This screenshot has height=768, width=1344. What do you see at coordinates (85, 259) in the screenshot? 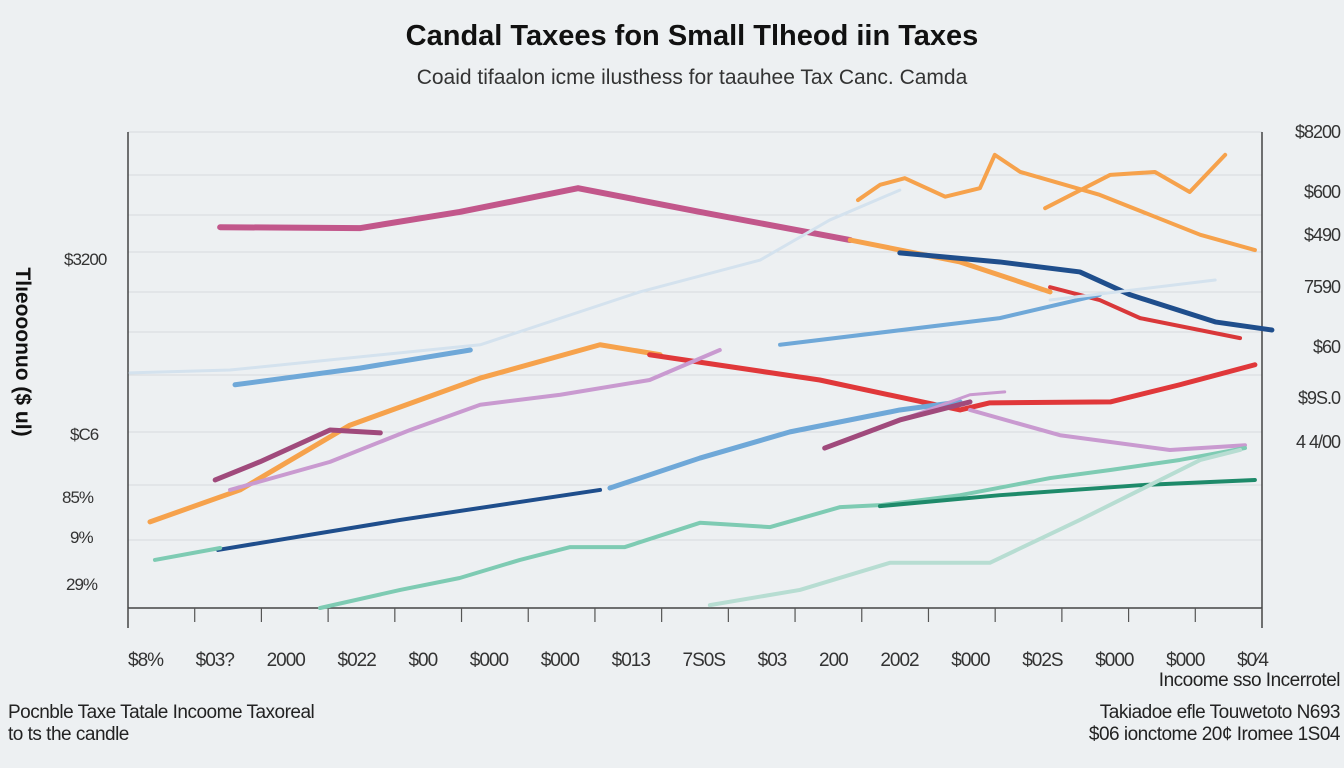
I see `left-tick-label: $3200` at bounding box center [85, 259].